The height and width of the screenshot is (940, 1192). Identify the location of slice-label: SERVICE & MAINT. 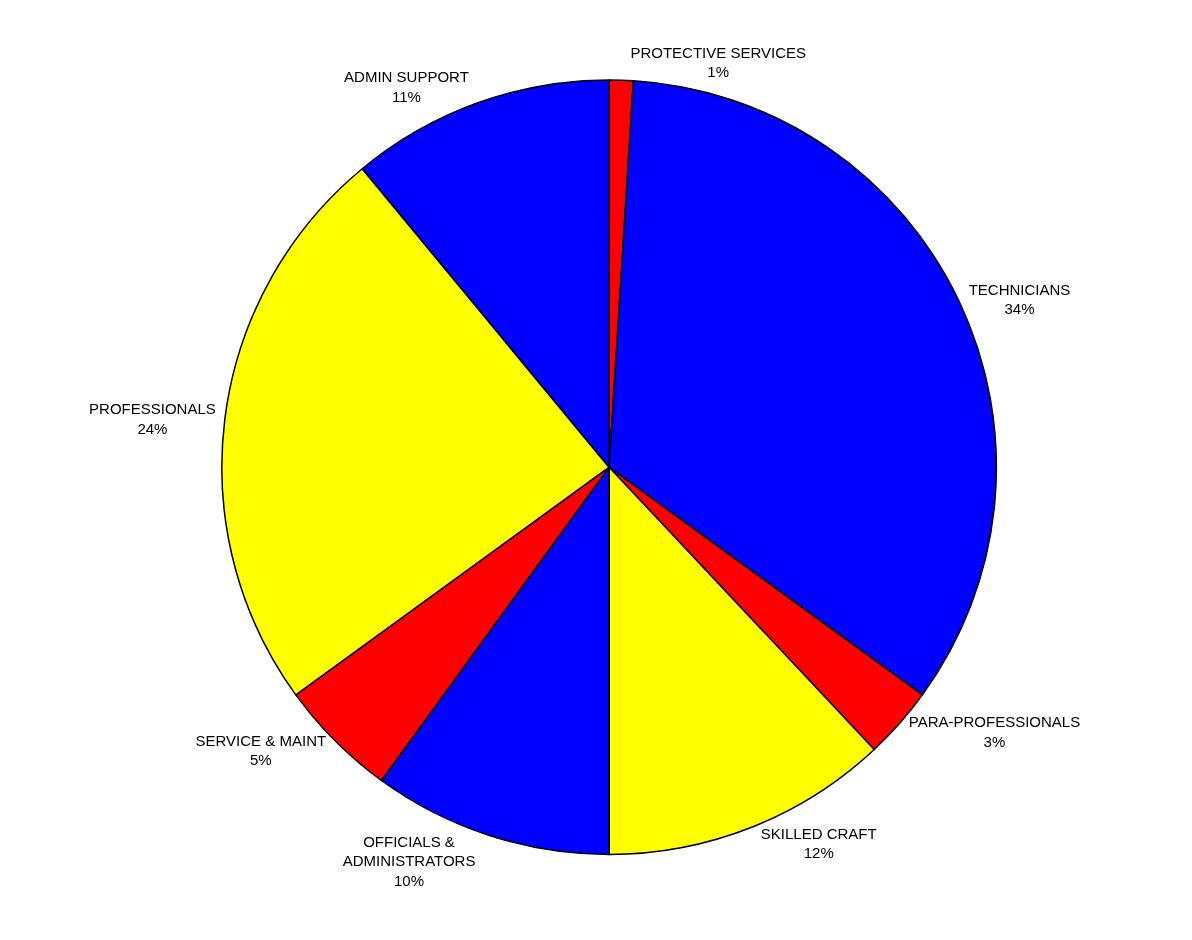
(261, 740).